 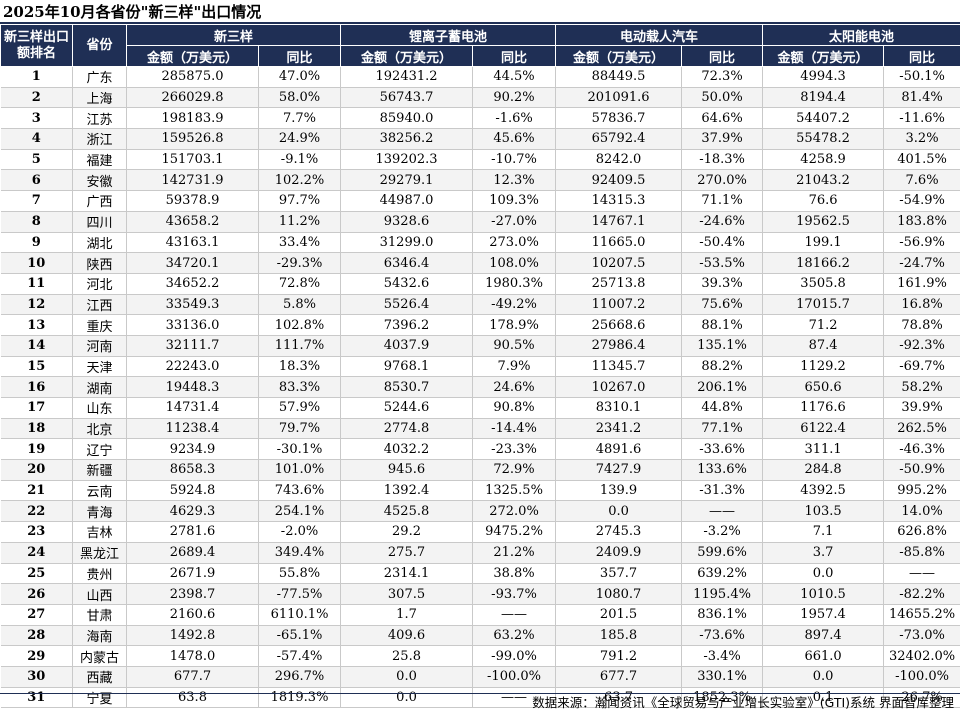 What do you see at coordinates (300, 470) in the screenshot?
I see `total-yoy-cell: 101.0%` at bounding box center [300, 470].